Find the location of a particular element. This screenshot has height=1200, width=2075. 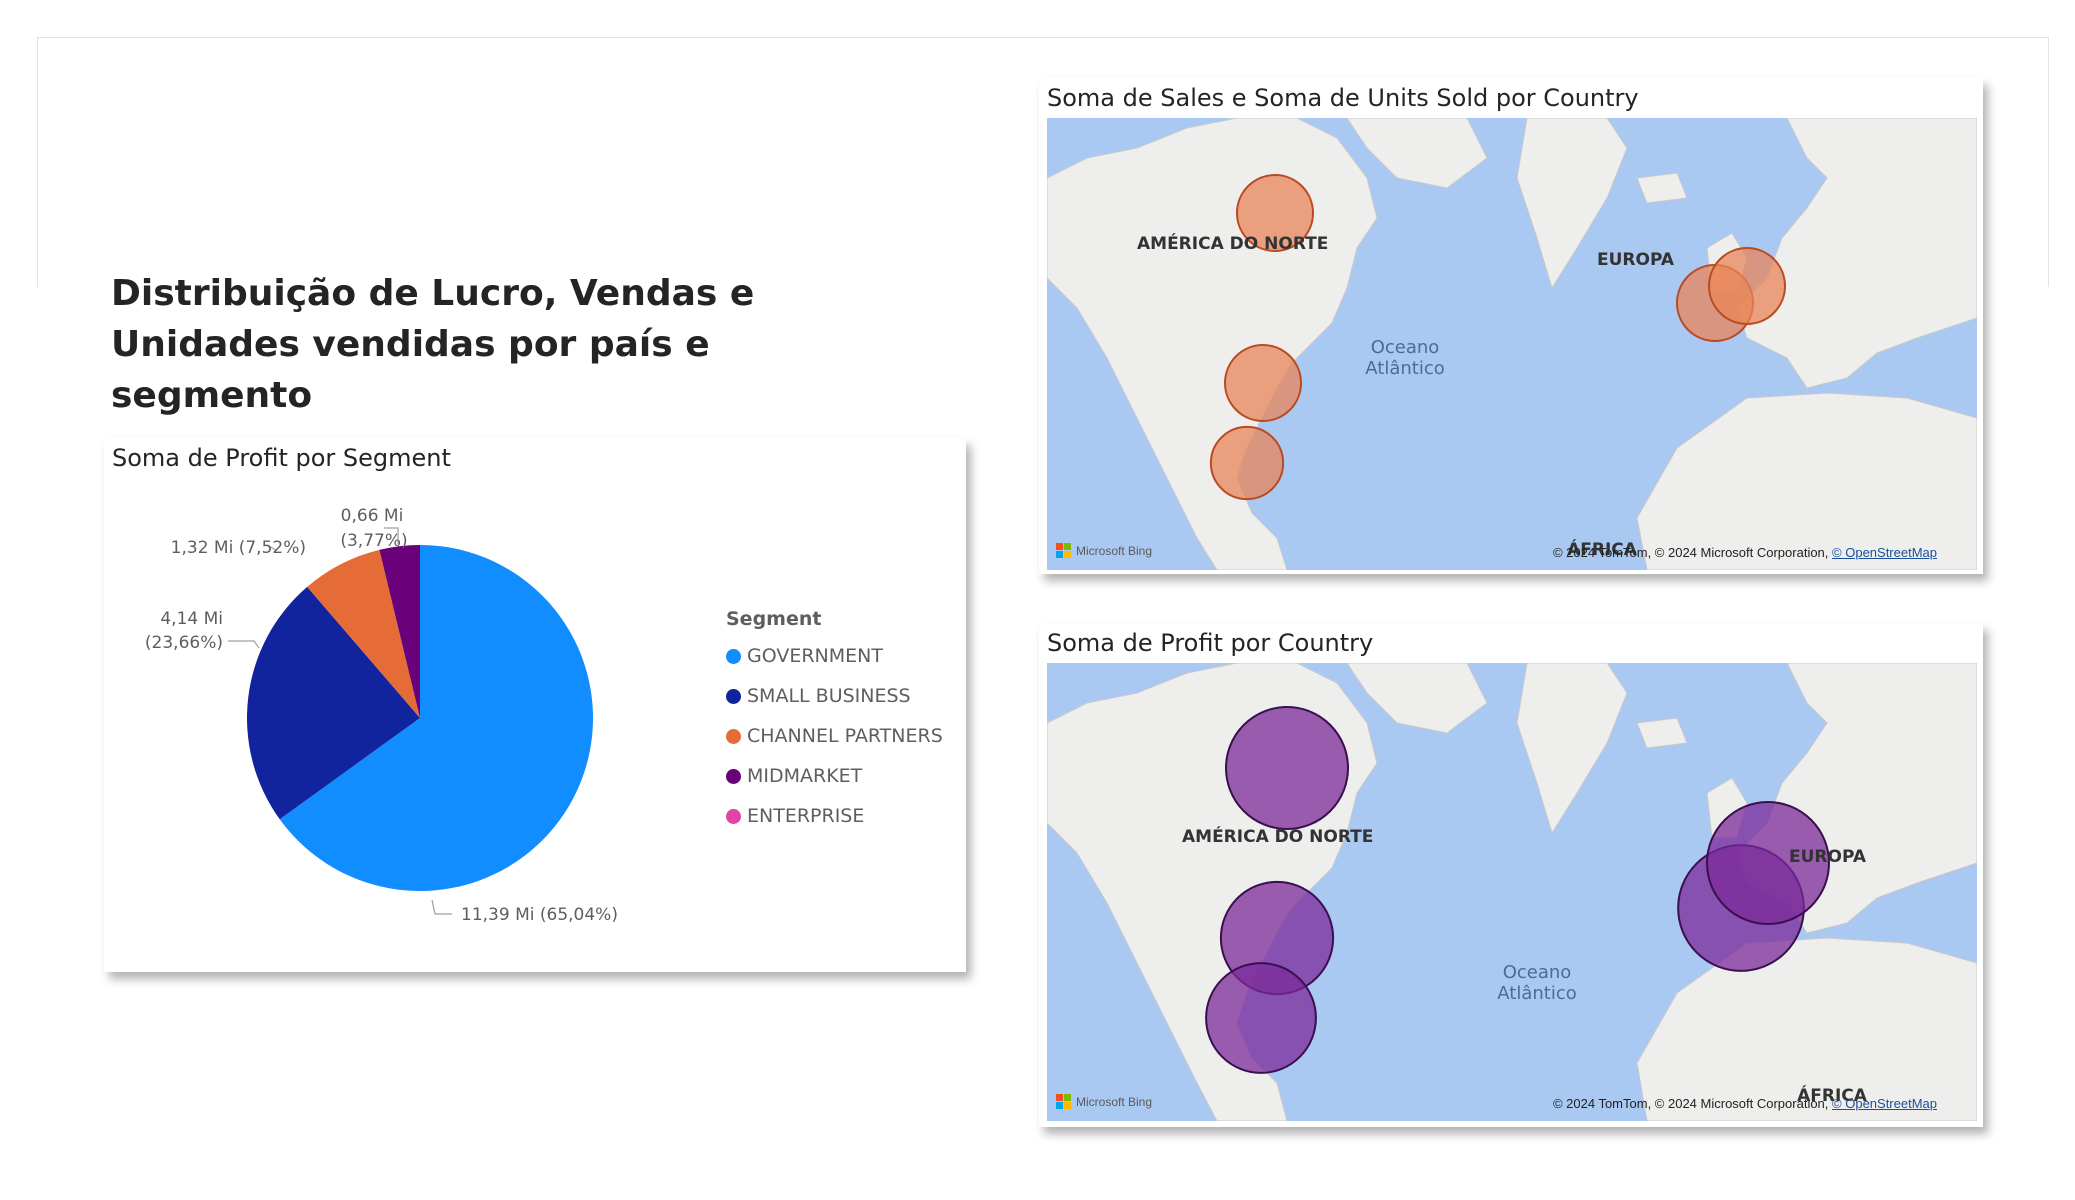

pie-chart-title: Soma de Profit por Segment is located at coordinates (281, 458).